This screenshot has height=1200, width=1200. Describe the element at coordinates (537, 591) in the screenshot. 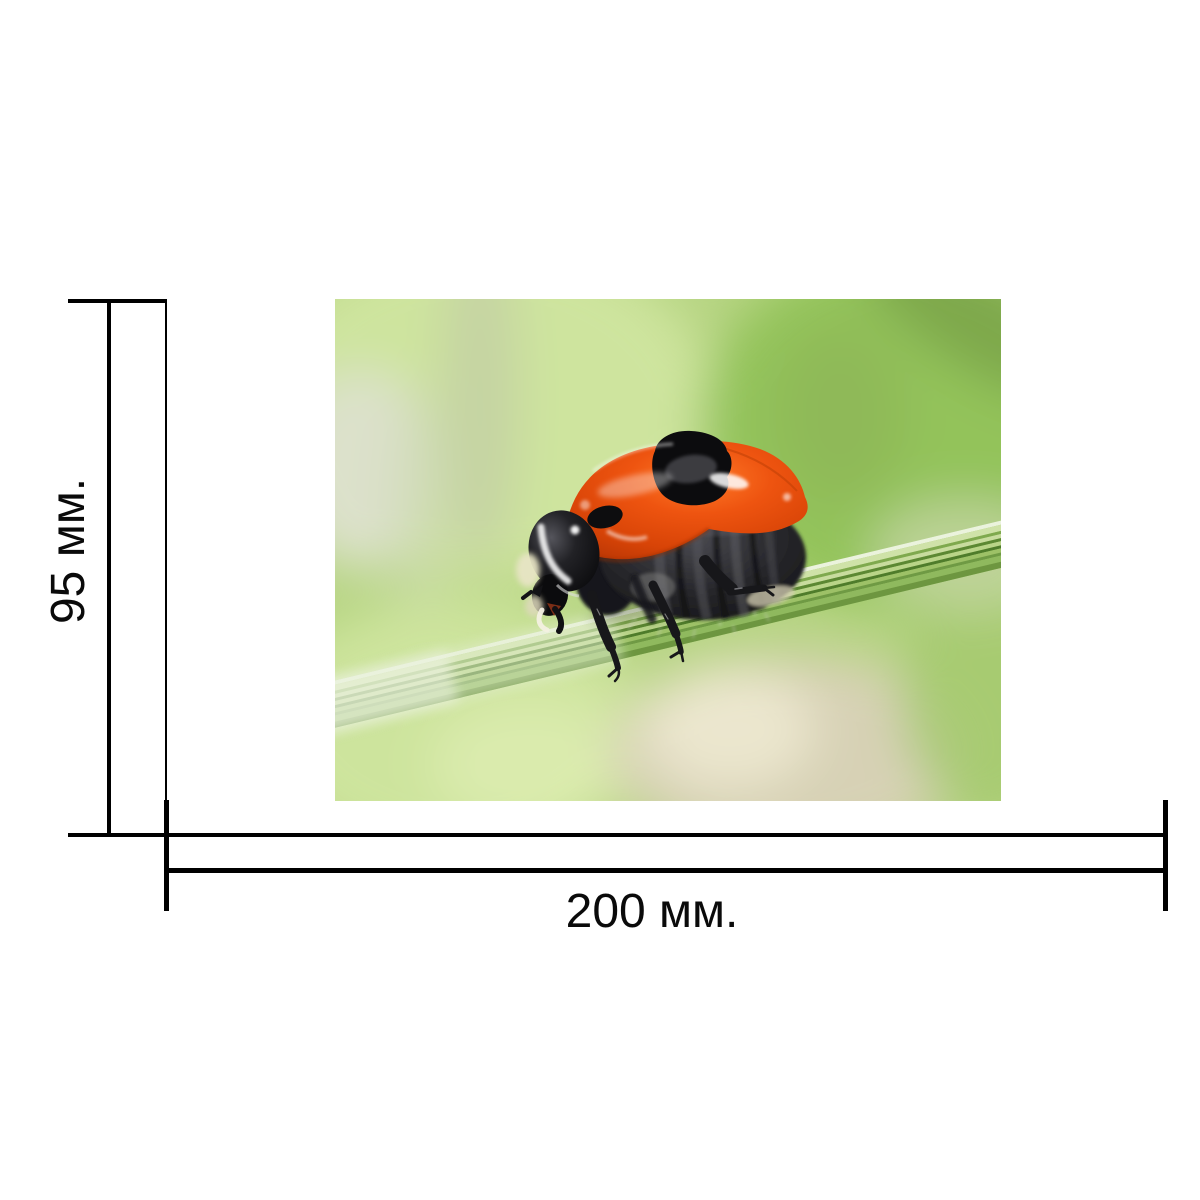

I see `antenna` at that location.